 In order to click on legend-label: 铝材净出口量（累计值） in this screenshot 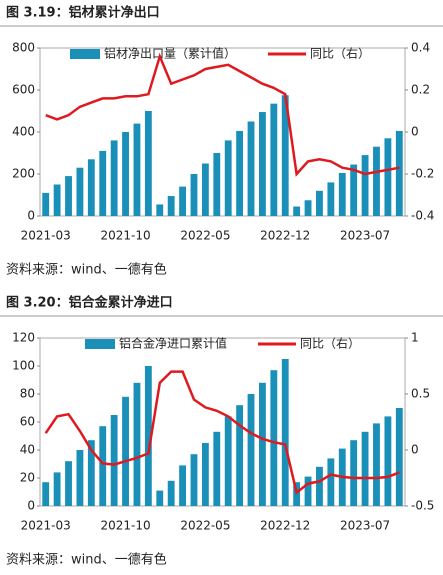, I will do `click(170, 53)`.